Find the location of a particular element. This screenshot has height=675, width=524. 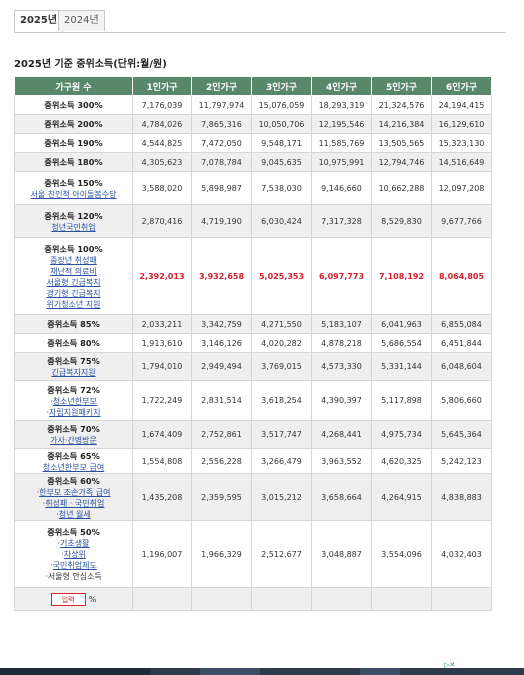

row-label-cell: 중위소득 50%기초생활차상위국민취업제도서울형 안심소득 is located at coordinates (73, 554).